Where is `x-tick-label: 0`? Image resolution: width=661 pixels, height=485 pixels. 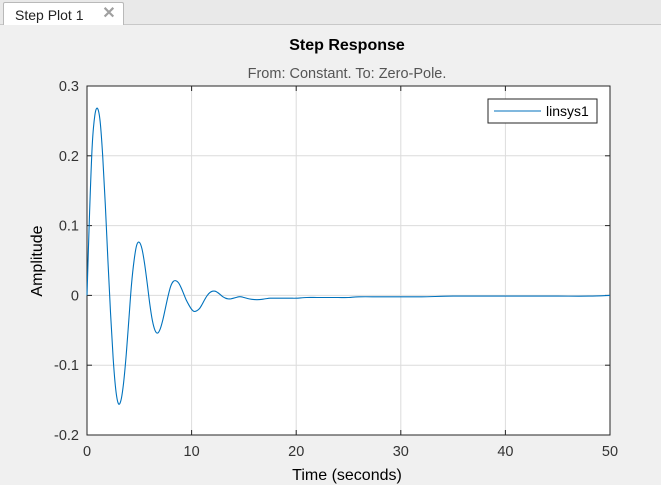
x-tick-label: 0 is located at coordinates (87, 452).